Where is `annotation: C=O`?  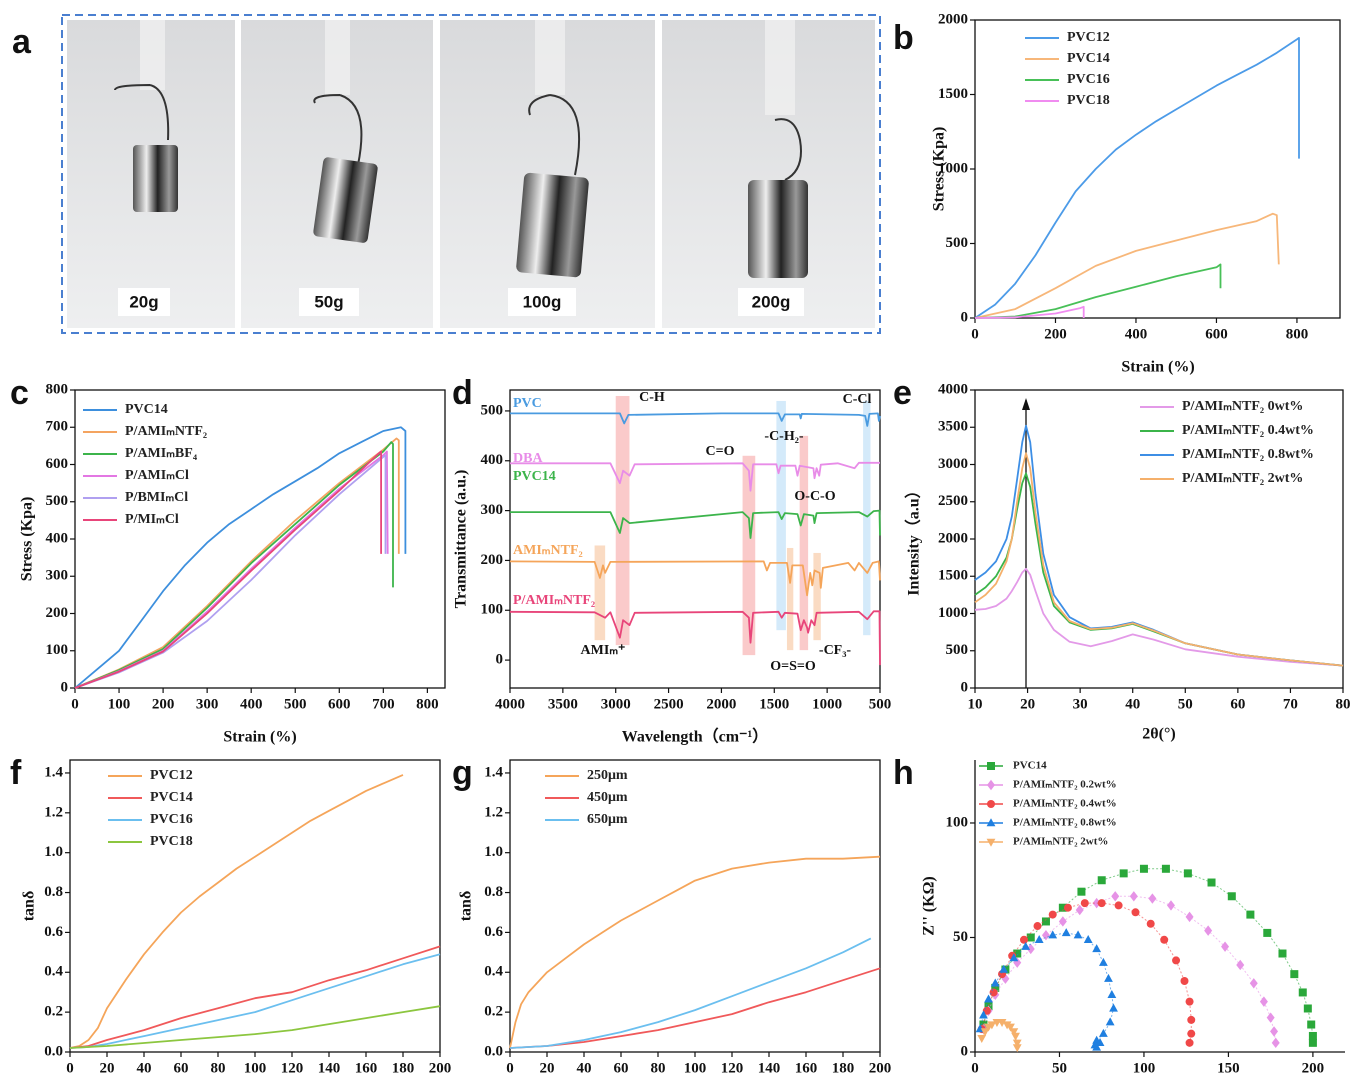
annotation: C=O is located at coordinates (720, 451).